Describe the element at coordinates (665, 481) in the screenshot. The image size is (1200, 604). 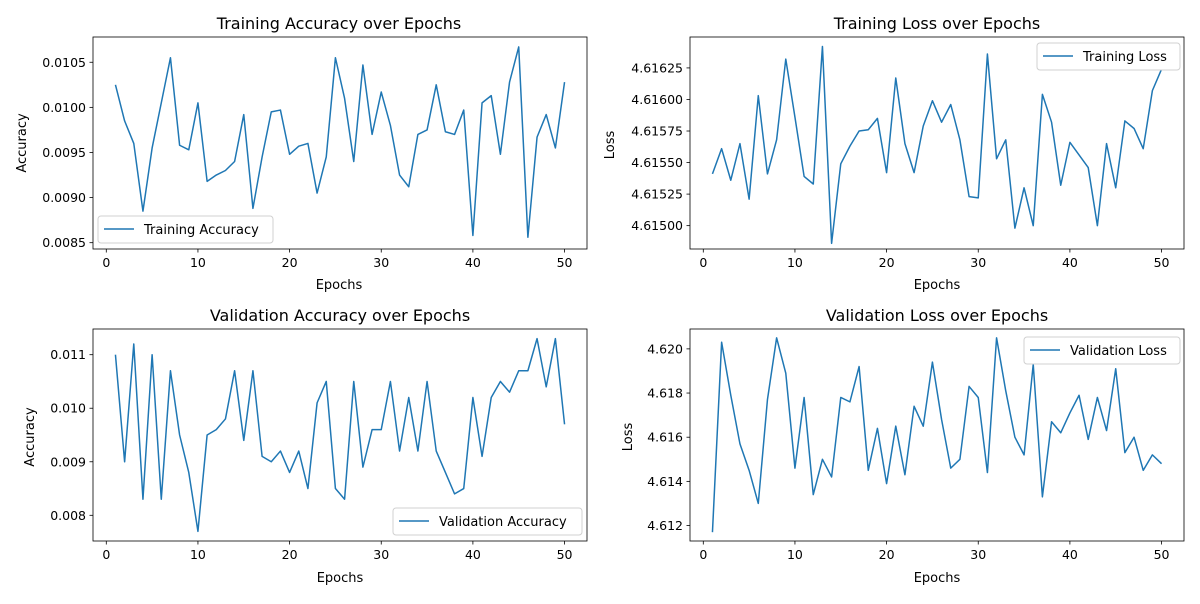
I see `y-tick-label: 4.614` at that location.